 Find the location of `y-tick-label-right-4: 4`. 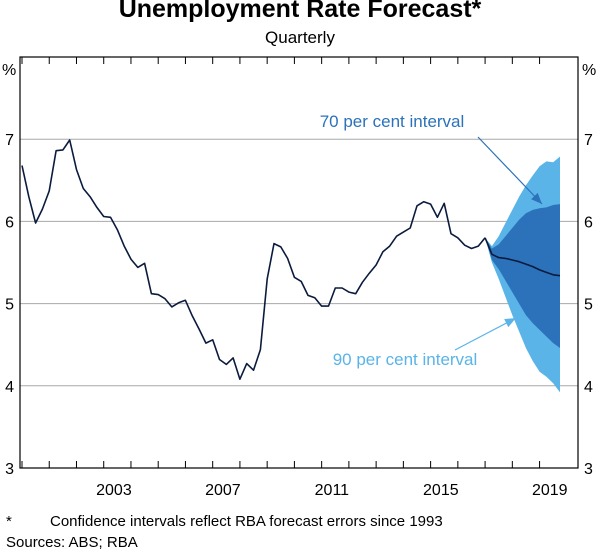

y-tick-label-right-4: 4 is located at coordinates (588, 387).